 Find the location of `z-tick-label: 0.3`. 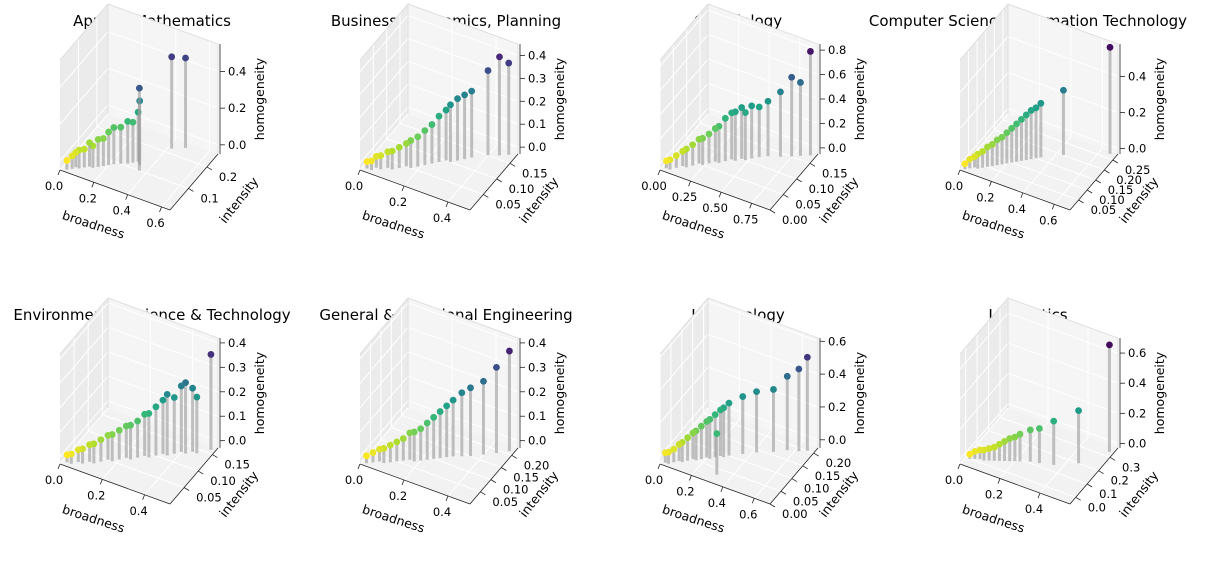

z-tick-label: 0.3 is located at coordinates (537, 78).